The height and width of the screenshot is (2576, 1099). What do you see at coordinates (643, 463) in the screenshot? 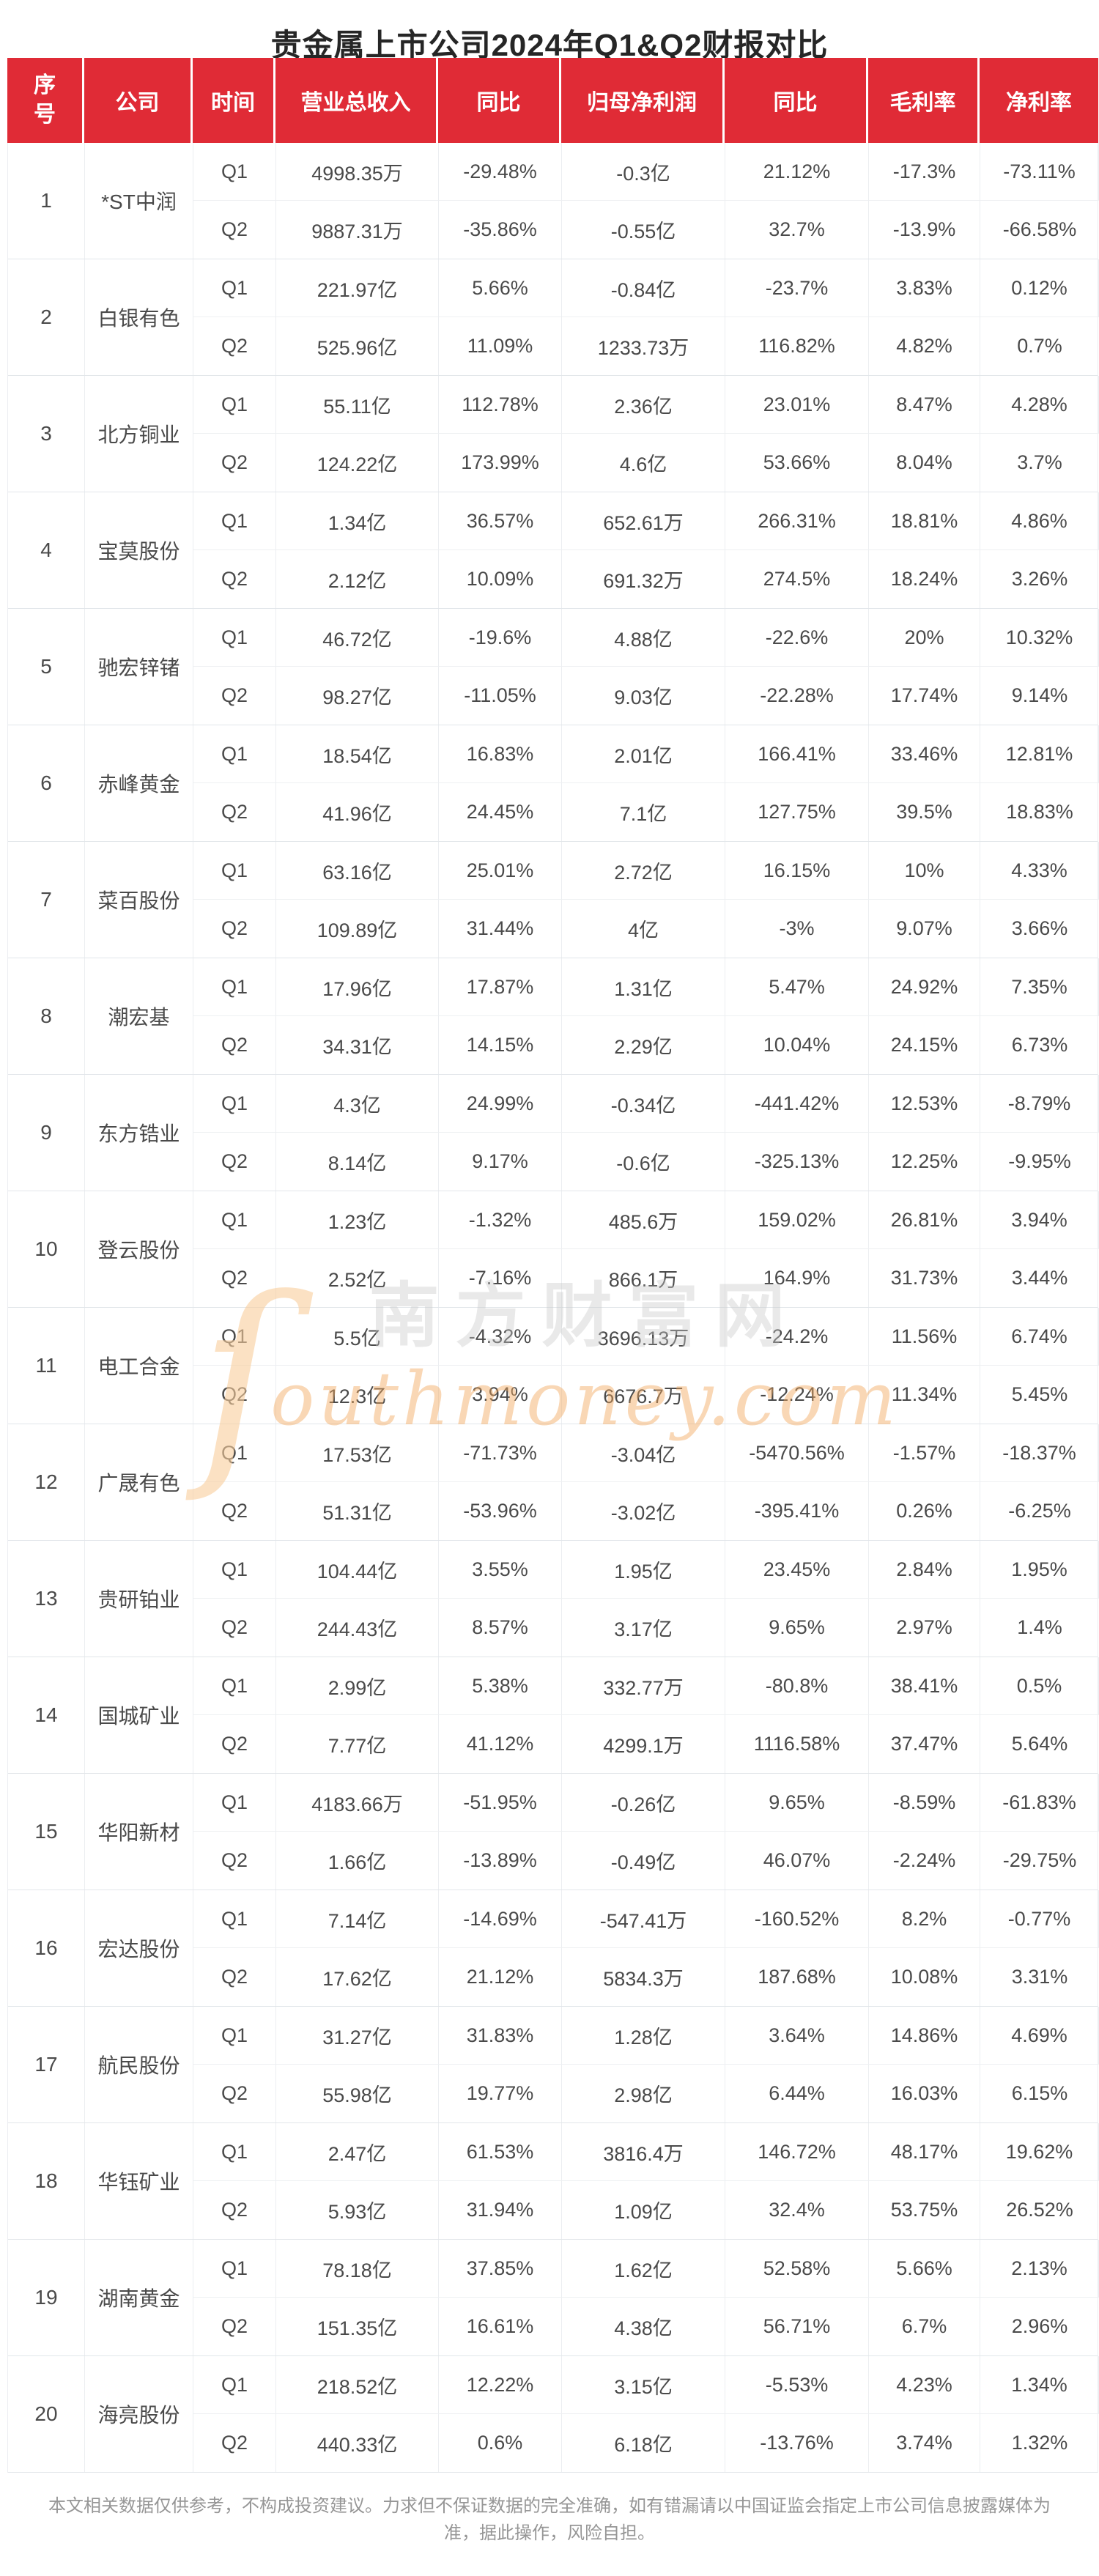
I see `net-profit-cell: 4.6亿` at bounding box center [643, 463].